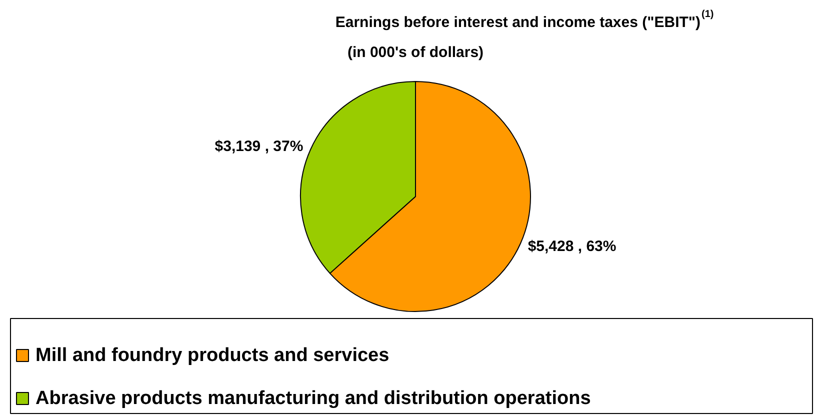 Image resolution: width=814 pixels, height=415 pixels. I want to click on data-label: $5,428 , 63%, so click(572, 247).